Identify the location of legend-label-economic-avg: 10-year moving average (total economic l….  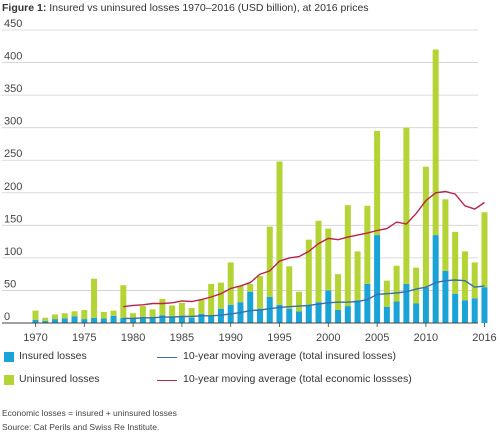
(297, 379).